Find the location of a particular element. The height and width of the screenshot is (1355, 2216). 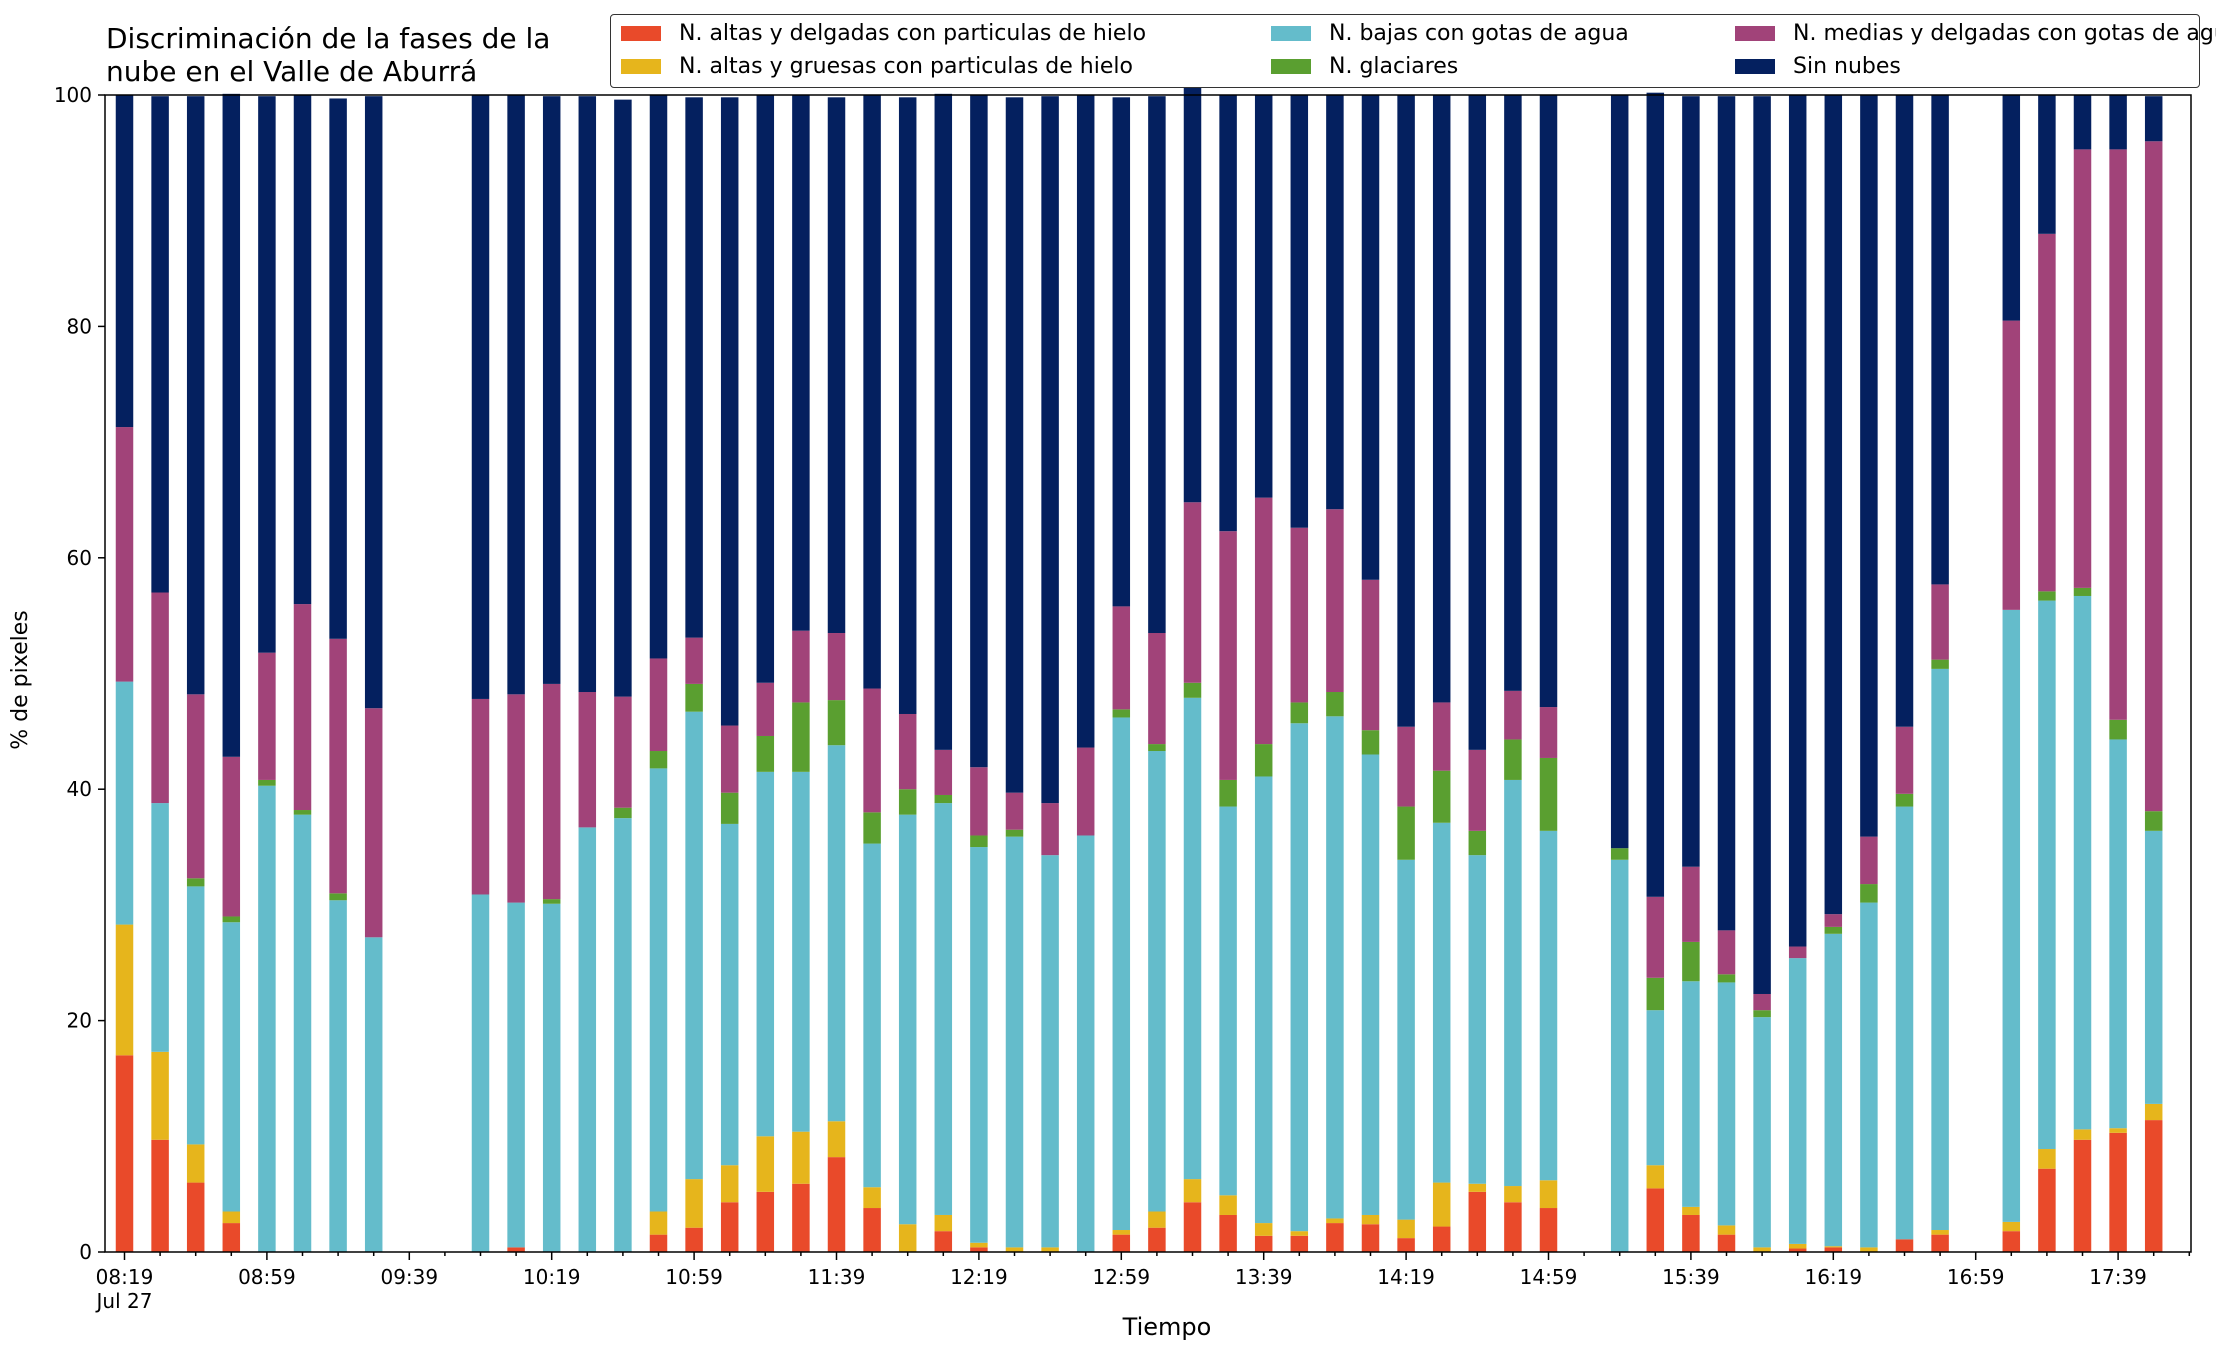

legend-label: N. bajas con gotas de agua is located at coordinates (1479, 33).